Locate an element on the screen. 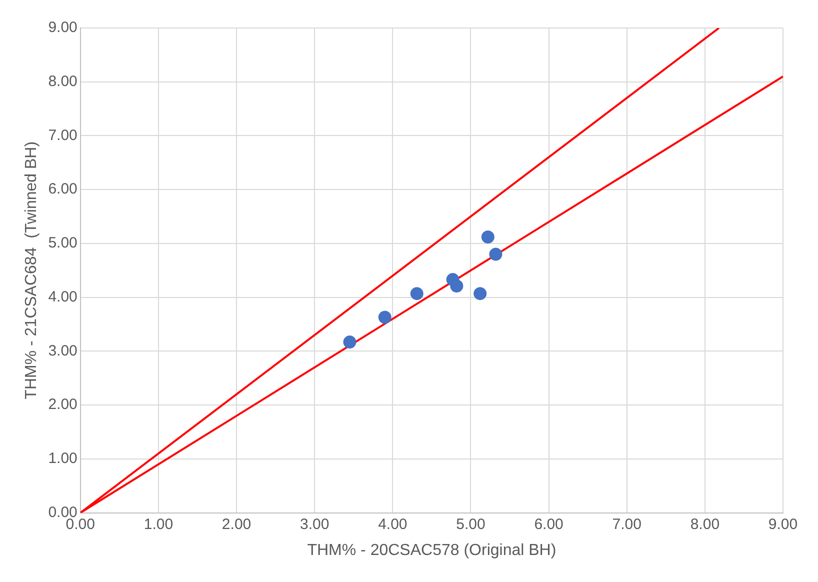  x-tick-label: 4.00 is located at coordinates (393, 524).